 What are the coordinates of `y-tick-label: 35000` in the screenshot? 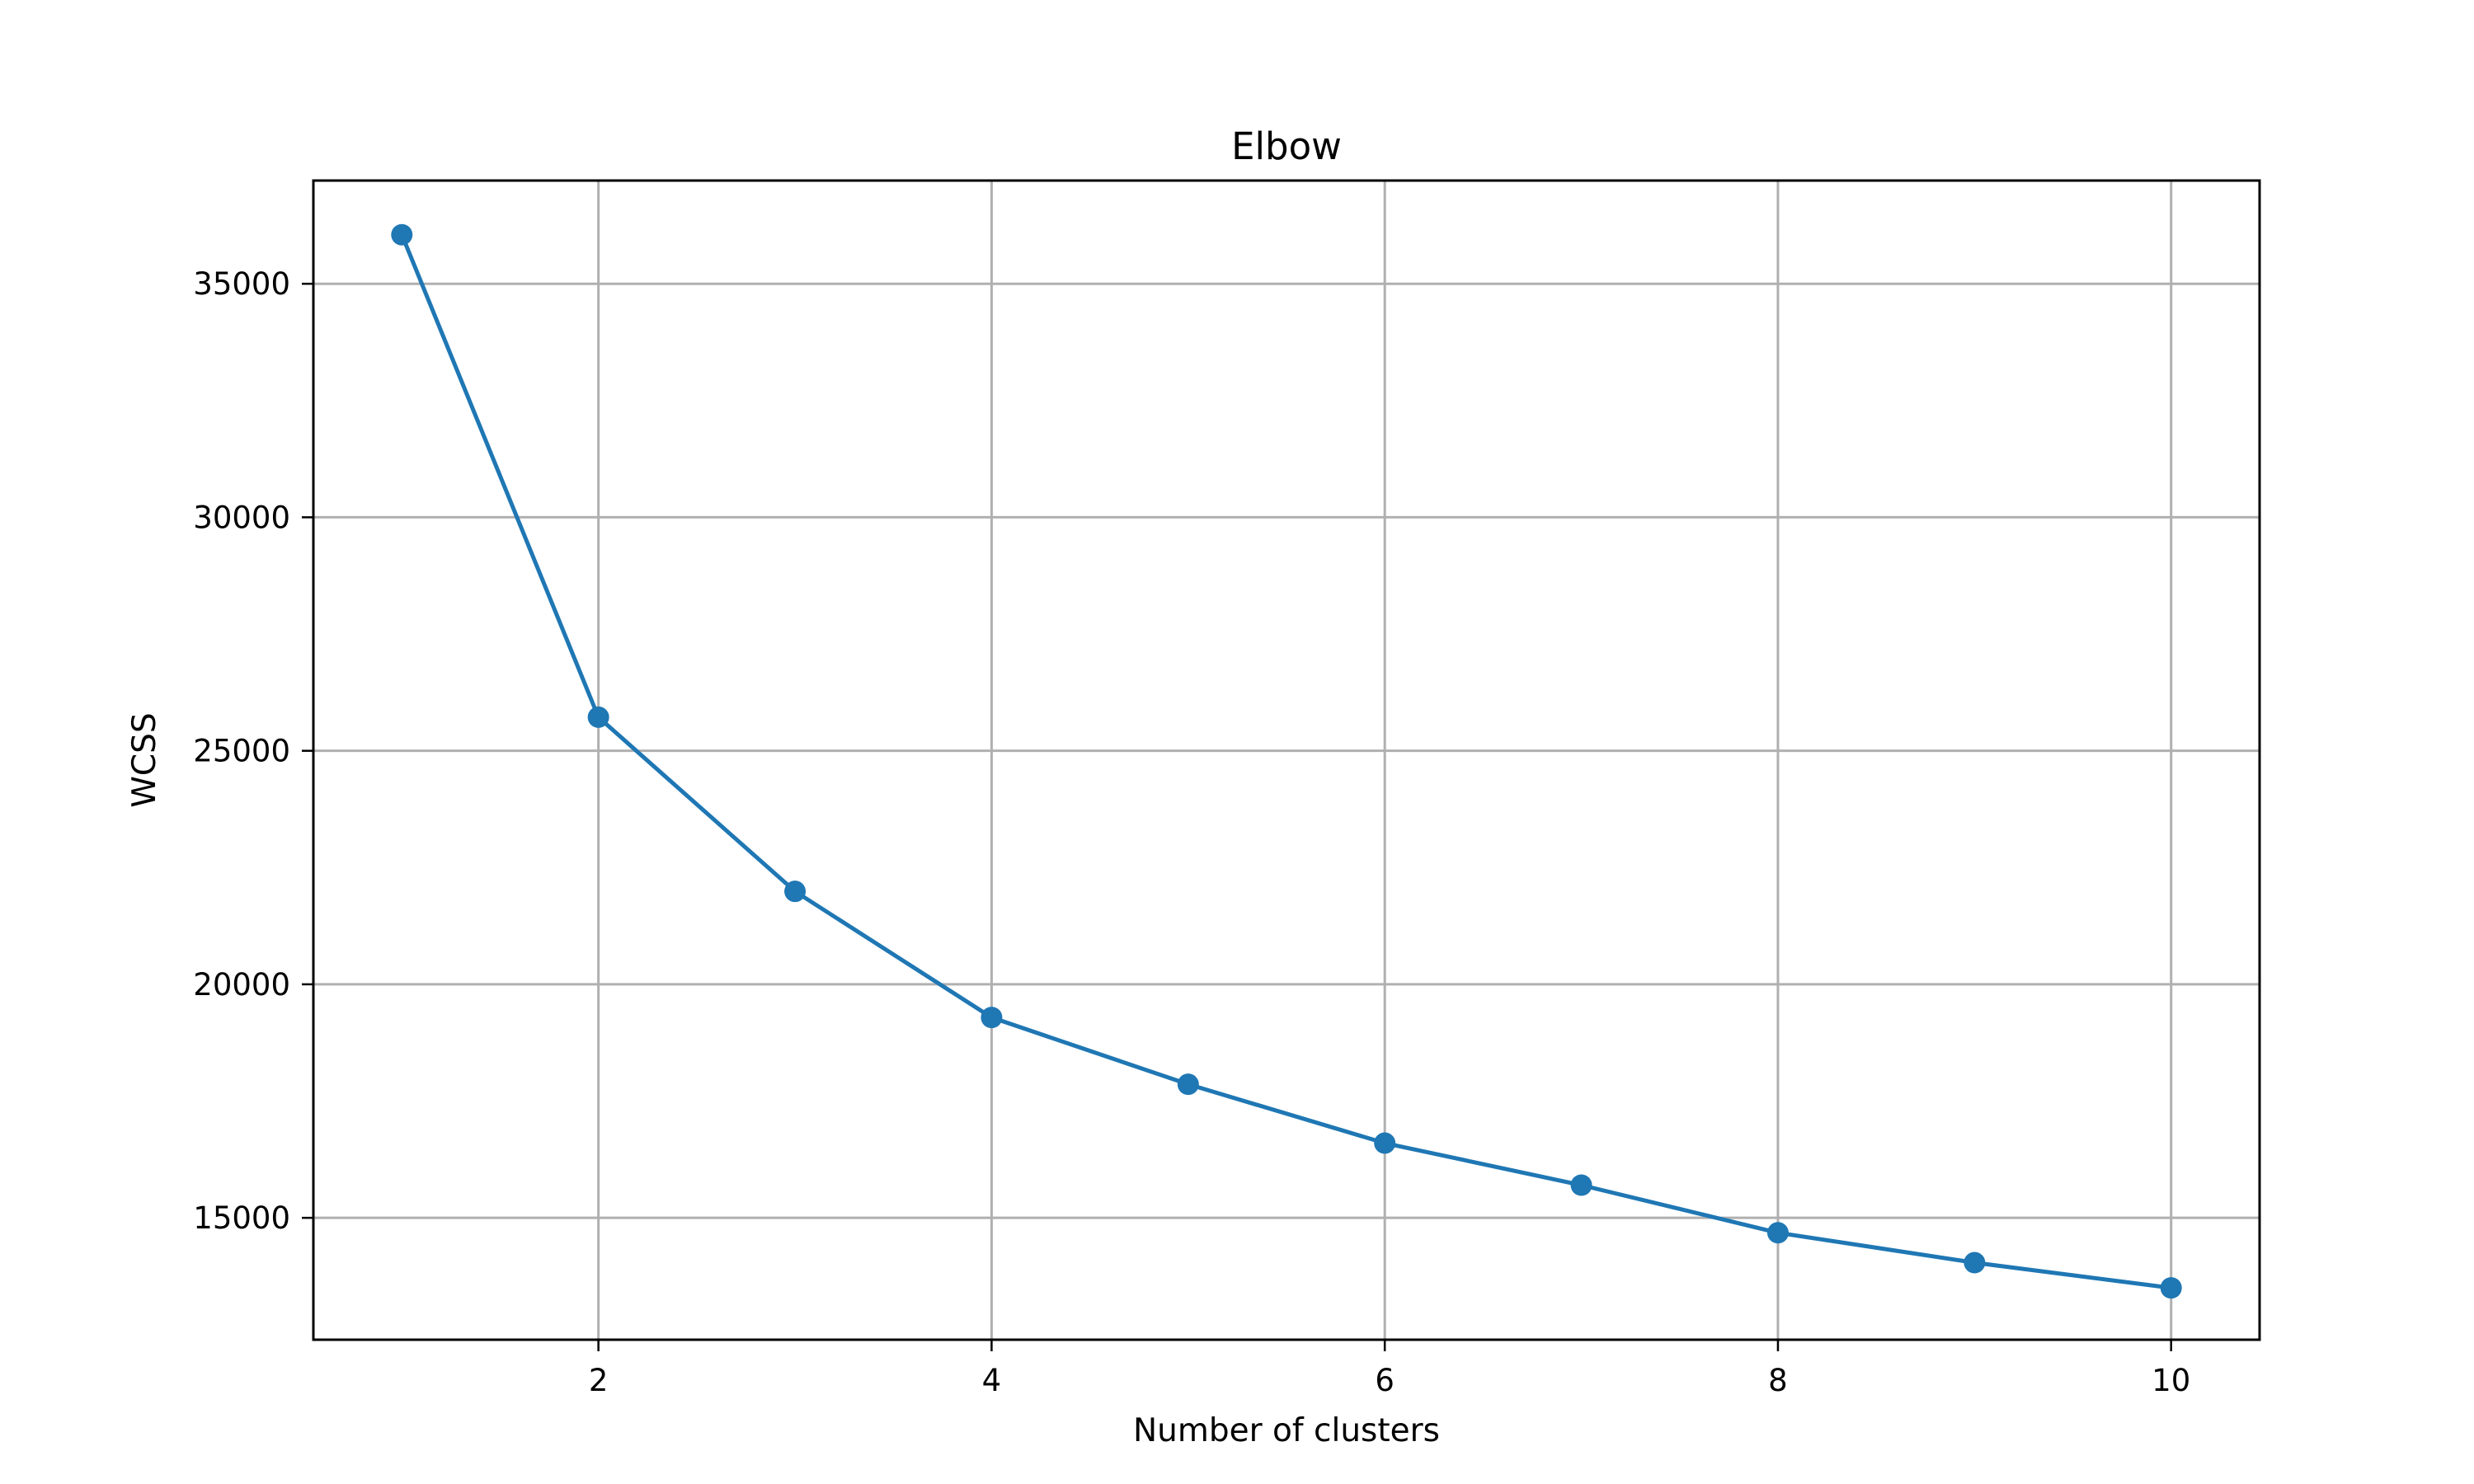 It's located at (241, 284).